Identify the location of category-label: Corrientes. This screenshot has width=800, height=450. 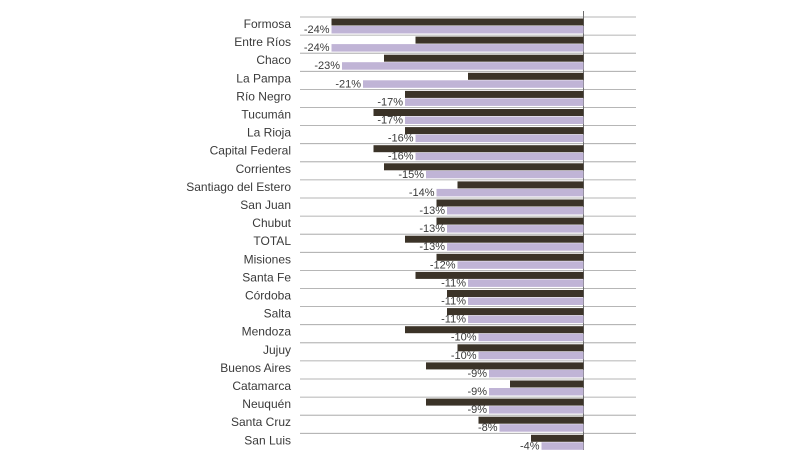
(263, 169).